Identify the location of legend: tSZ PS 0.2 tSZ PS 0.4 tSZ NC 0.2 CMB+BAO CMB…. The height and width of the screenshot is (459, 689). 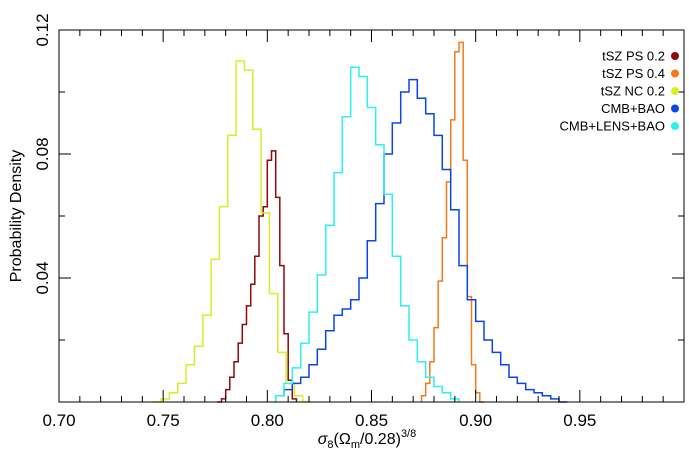
(619, 91).